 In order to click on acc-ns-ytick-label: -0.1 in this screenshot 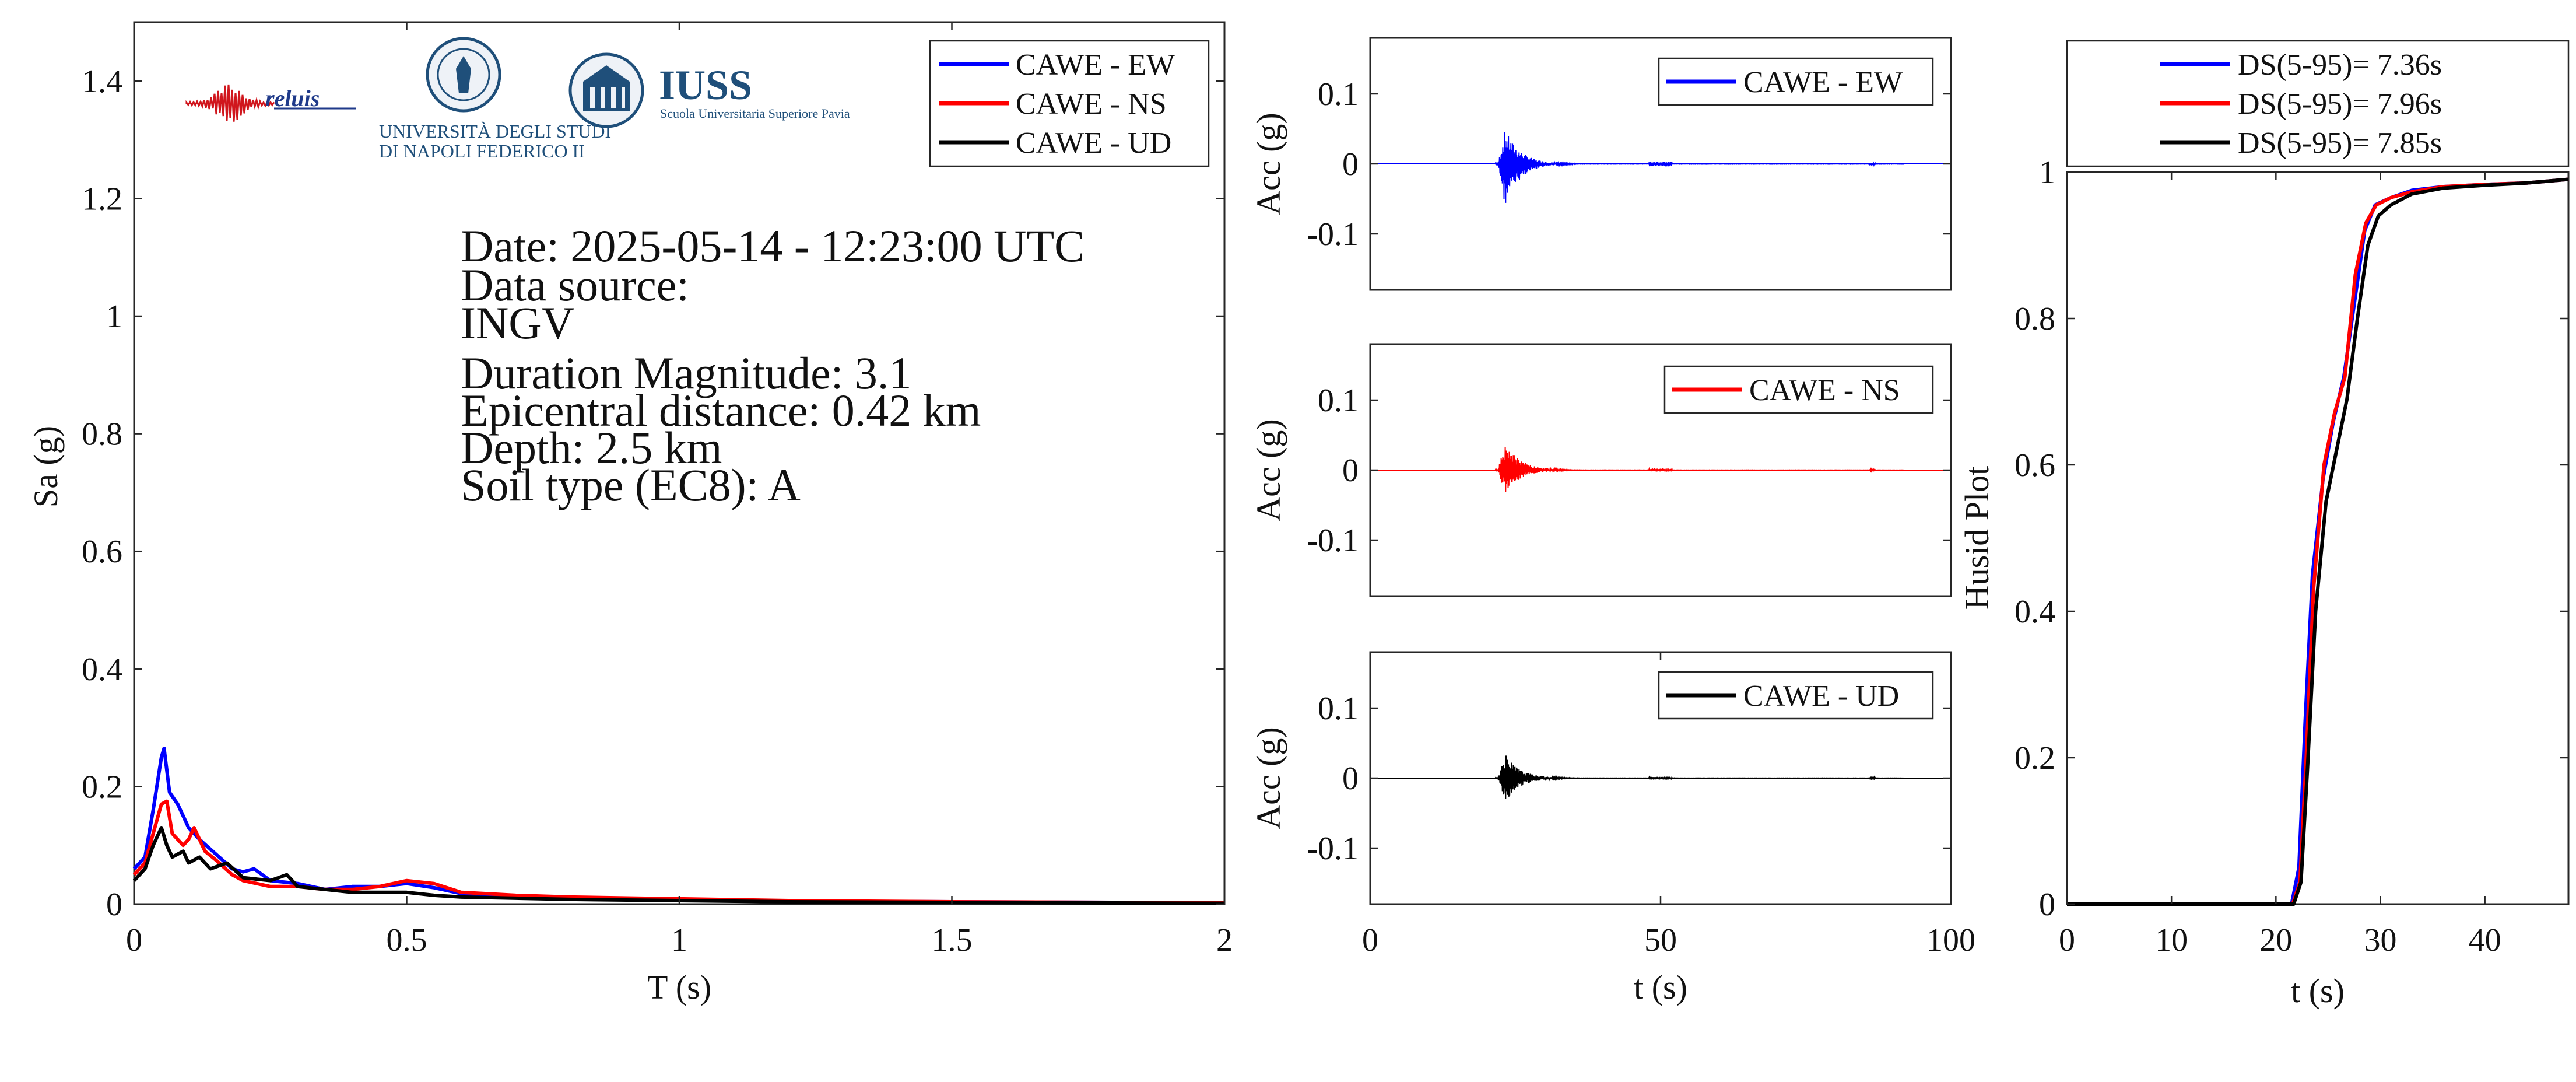, I will do `click(1333, 541)`.